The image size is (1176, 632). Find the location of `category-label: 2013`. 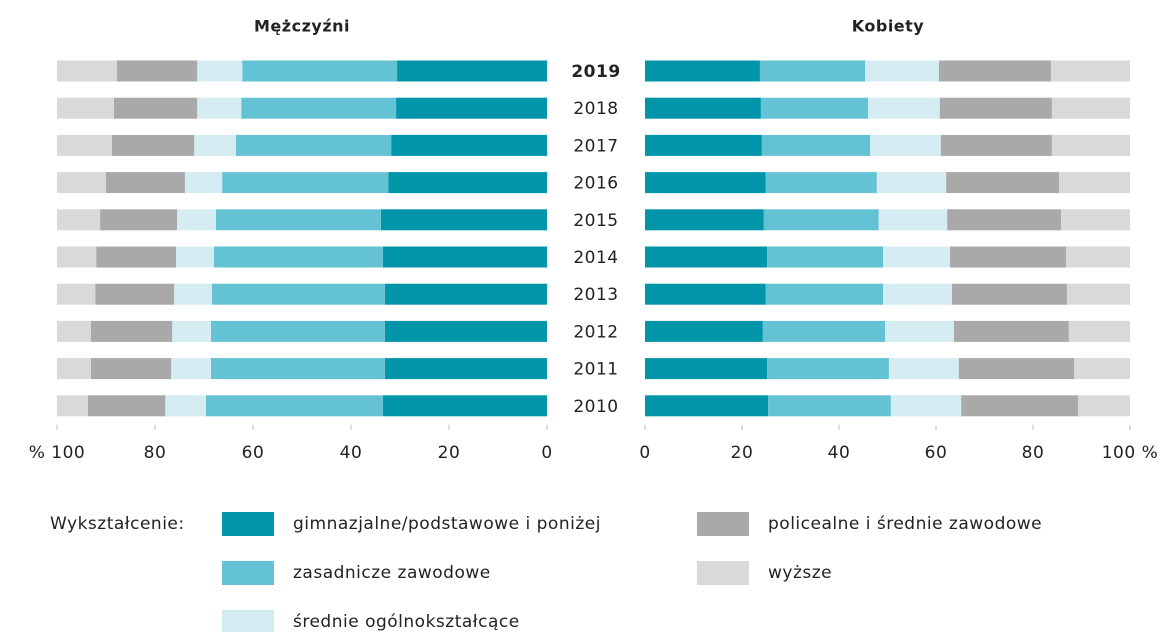

category-label: 2013 is located at coordinates (595, 295).